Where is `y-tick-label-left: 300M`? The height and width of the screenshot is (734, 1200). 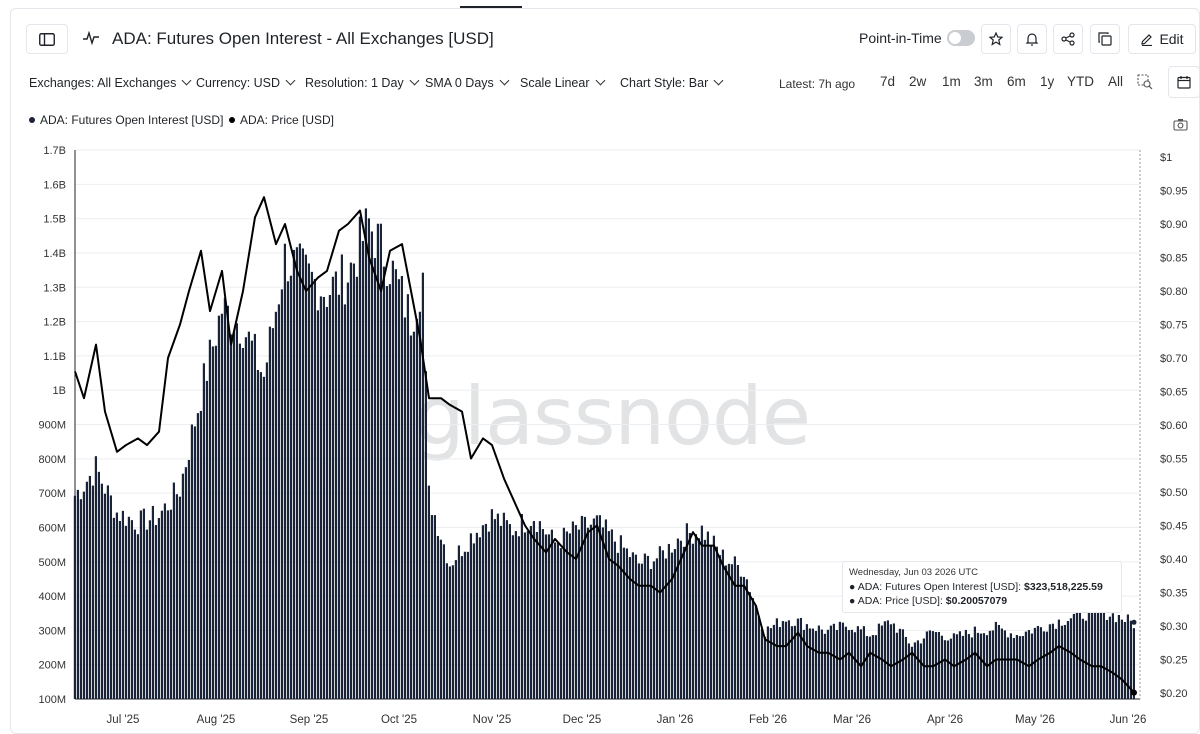 y-tick-label-left: 300M is located at coordinates (52, 631).